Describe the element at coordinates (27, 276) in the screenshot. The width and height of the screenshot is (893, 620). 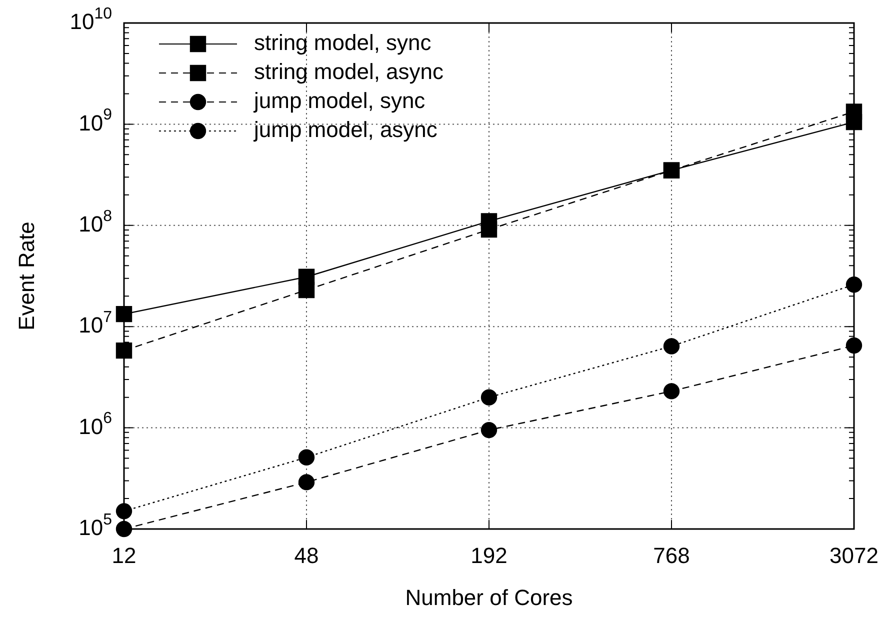
I see `y-axis-title: Event Rate` at that location.